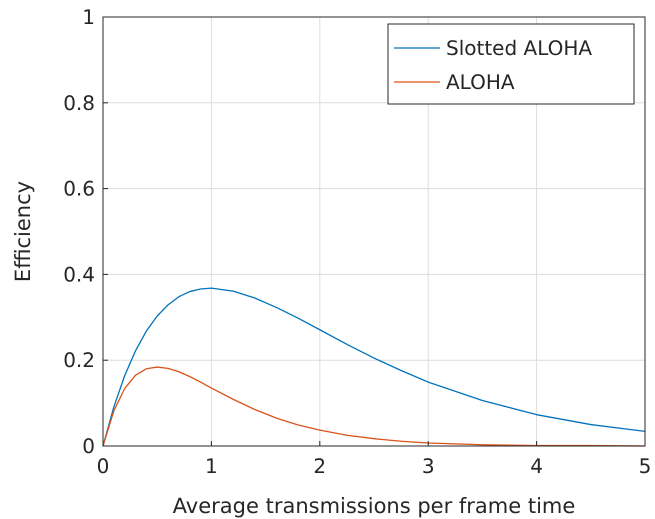 This screenshot has height=519, width=655. What do you see at coordinates (103, 466) in the screenshot?
I see `x-tick-label: 0` at bounding box center [103, 466].